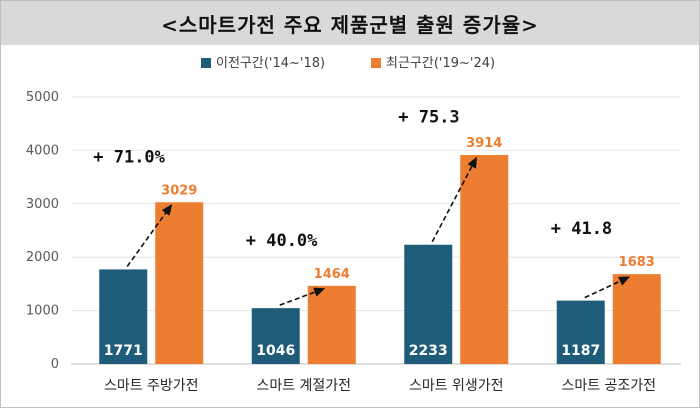 The width and height of the screenshot is (700, 408). I want to click on growth-rate-label: + 41.8, so click(581, 229).